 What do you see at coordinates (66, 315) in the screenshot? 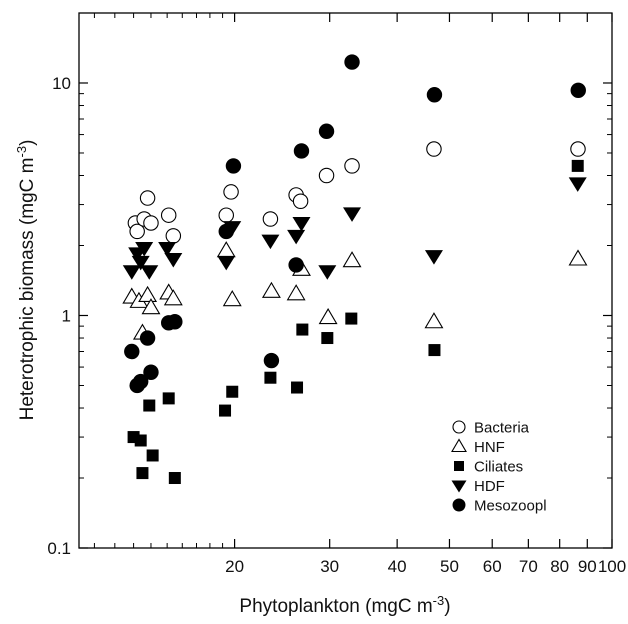
I see `y-tick-label: 1` at bounding box center [66, 315].